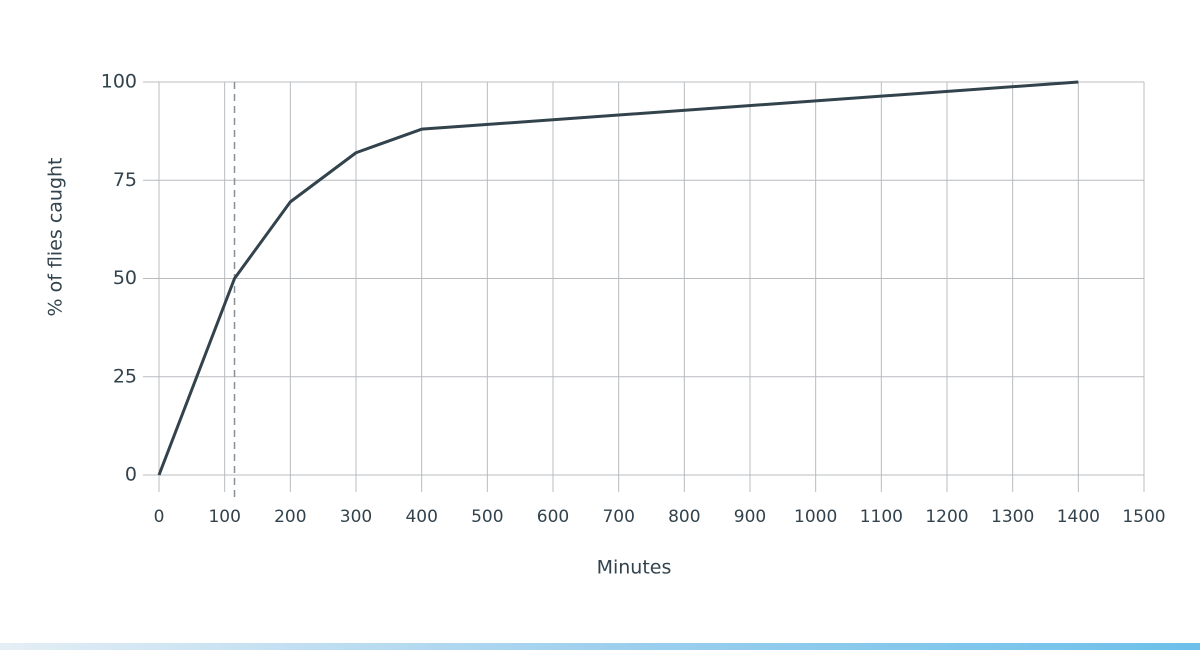 This screenshot has width=1200, height=650. I want to click on x-tick-label: 0, so click(159, 517).